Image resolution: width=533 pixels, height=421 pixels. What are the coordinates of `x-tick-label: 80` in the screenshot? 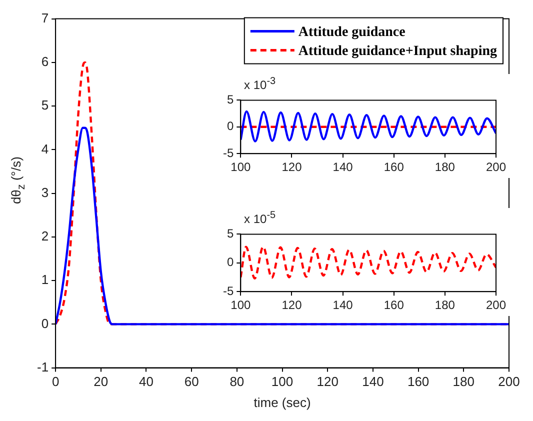 It's located at (237, 382).